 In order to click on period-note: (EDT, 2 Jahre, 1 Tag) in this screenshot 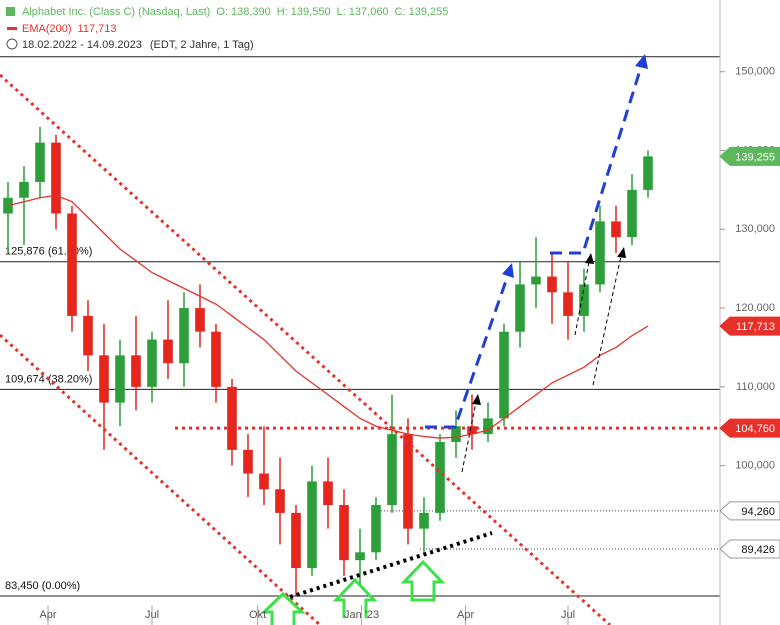, I will do `click(202, 45)`.